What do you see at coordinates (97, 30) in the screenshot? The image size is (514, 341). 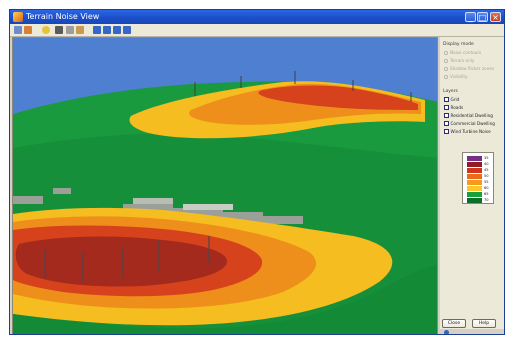 I see `arrow-left-icon` at bounding box center [97, 30].